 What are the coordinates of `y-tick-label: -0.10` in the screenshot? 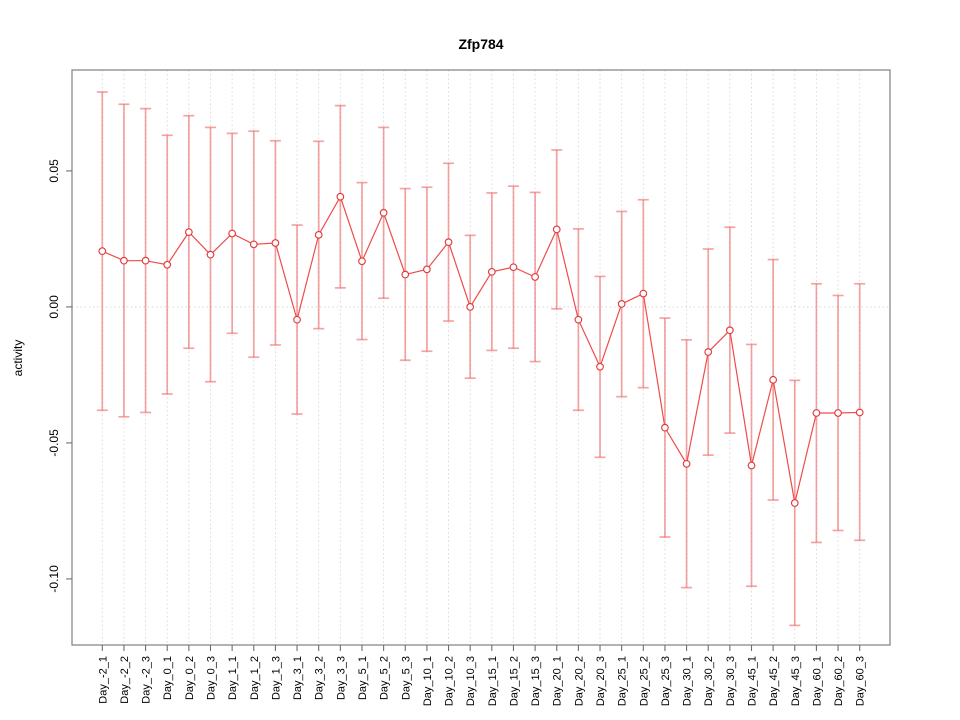 It's located at (54, 579).